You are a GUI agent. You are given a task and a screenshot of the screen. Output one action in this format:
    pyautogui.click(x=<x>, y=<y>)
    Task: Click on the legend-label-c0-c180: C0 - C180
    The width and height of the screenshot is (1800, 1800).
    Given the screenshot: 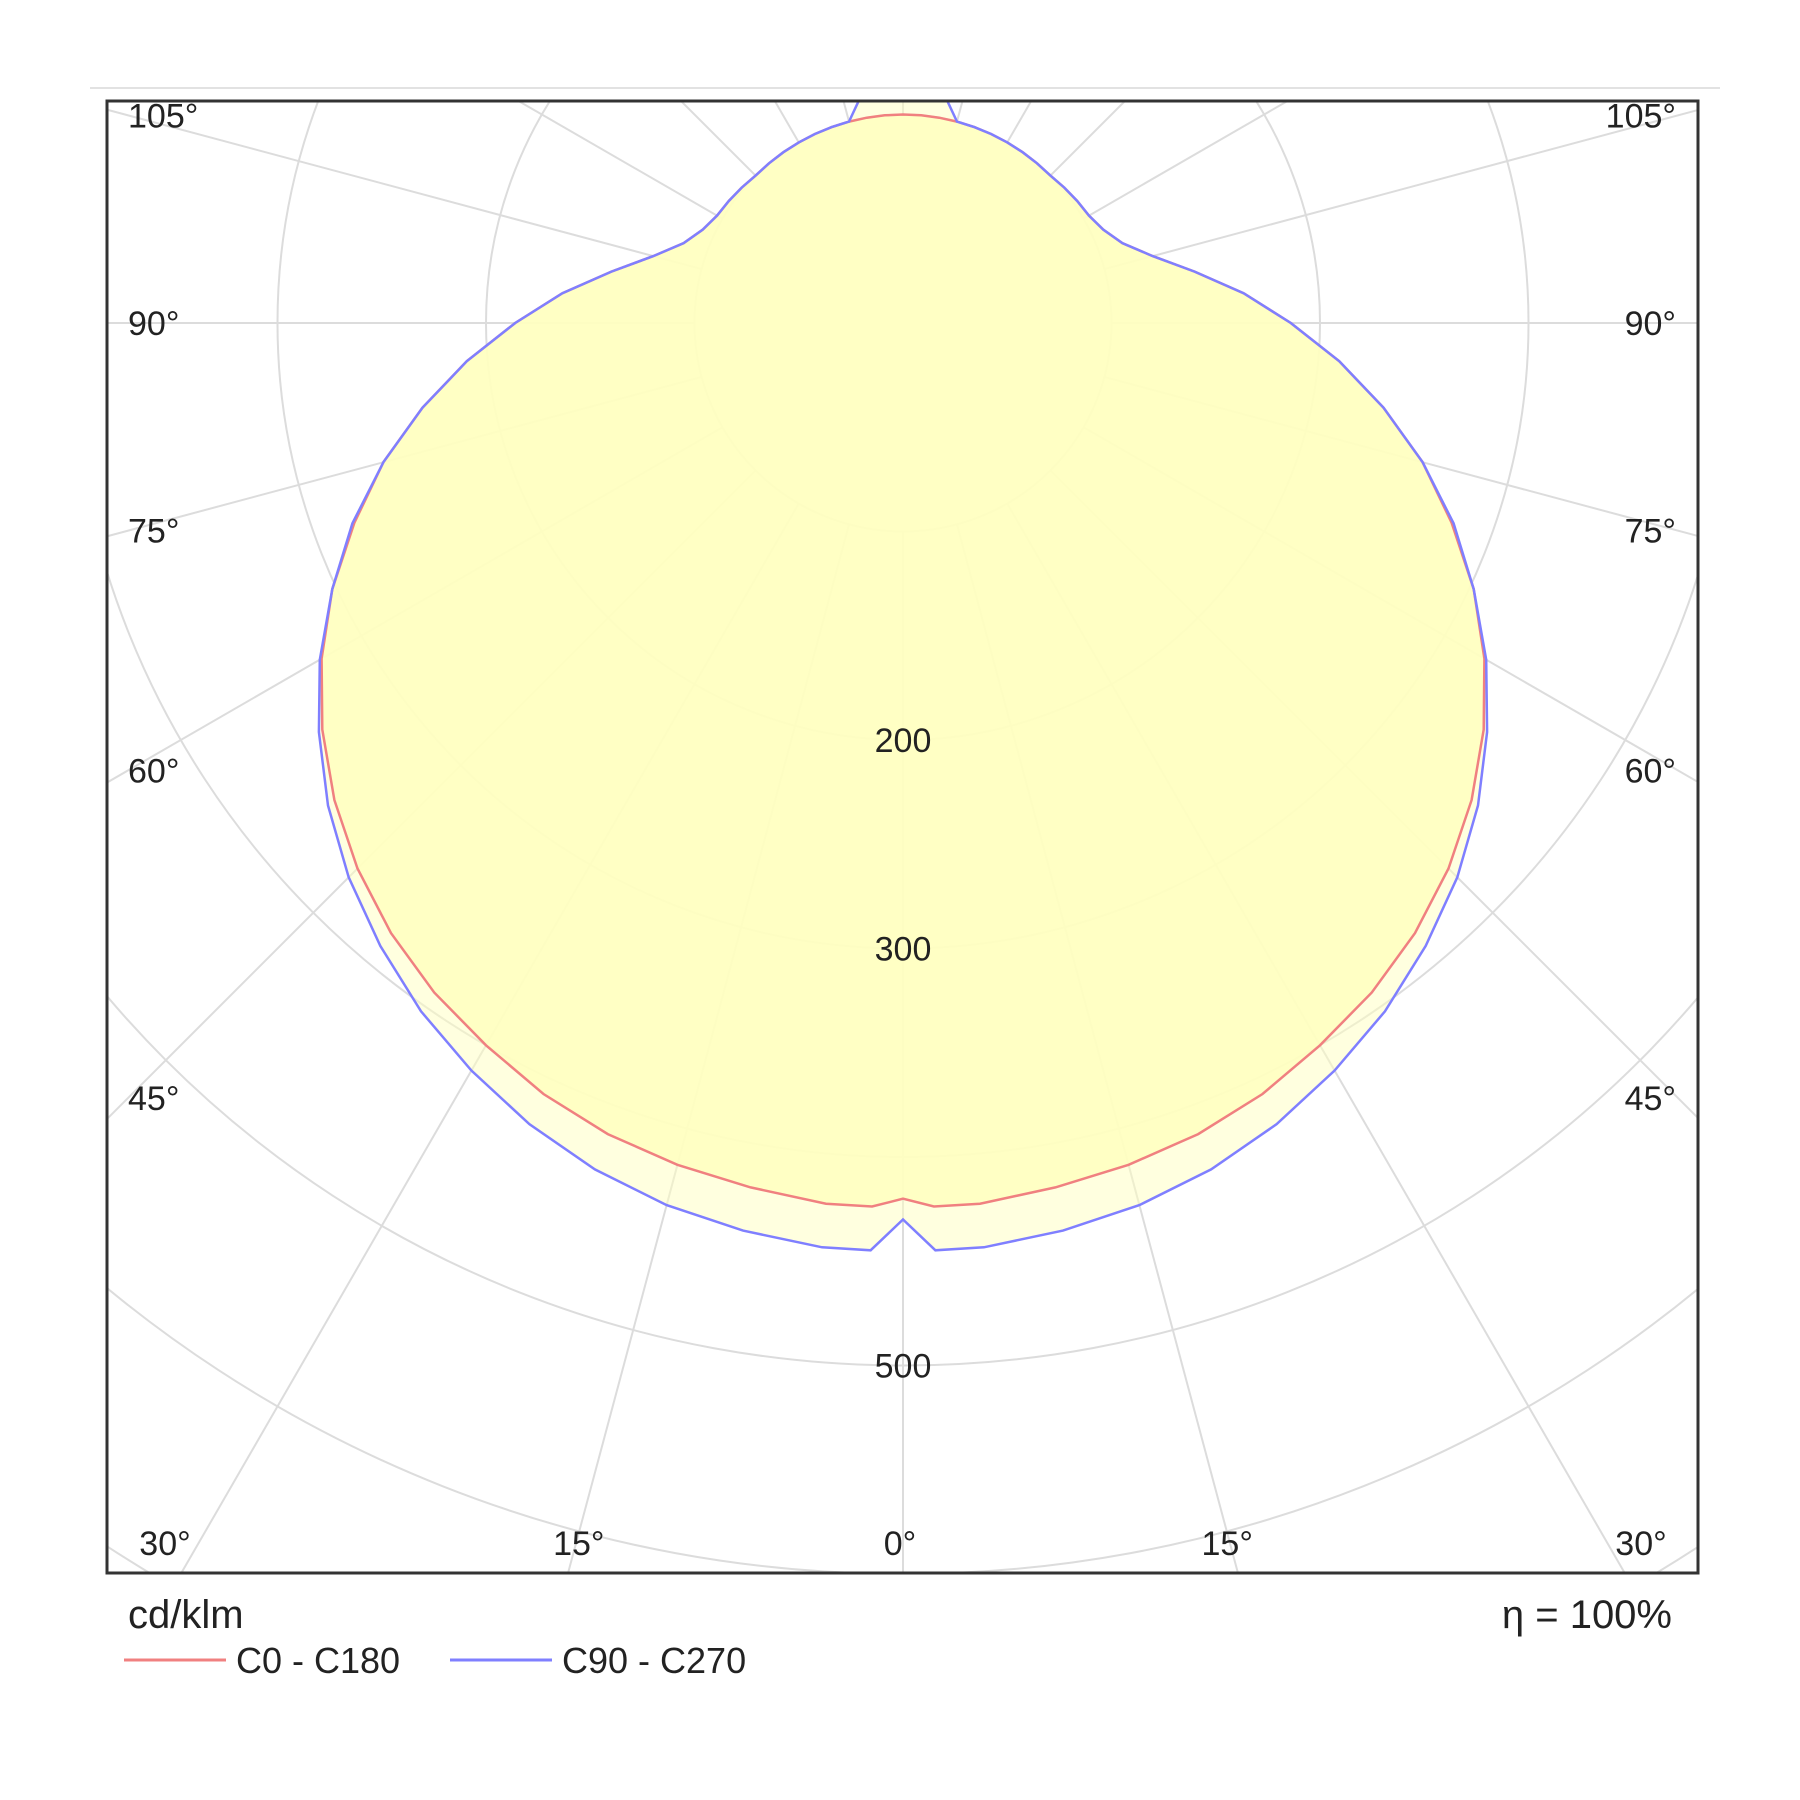 What is the action you would take?
    pyautogui.click(x=318, y=1660)
    